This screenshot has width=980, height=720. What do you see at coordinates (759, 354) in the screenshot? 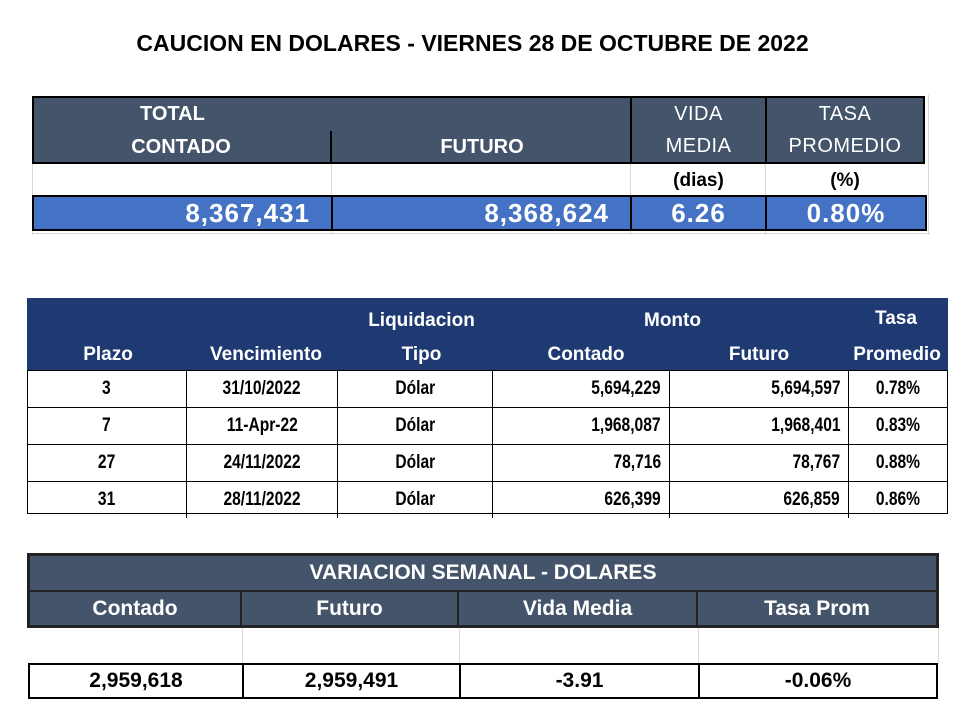
I see `detail-header-futuro: Futuro` at bounding box center [759, 354].